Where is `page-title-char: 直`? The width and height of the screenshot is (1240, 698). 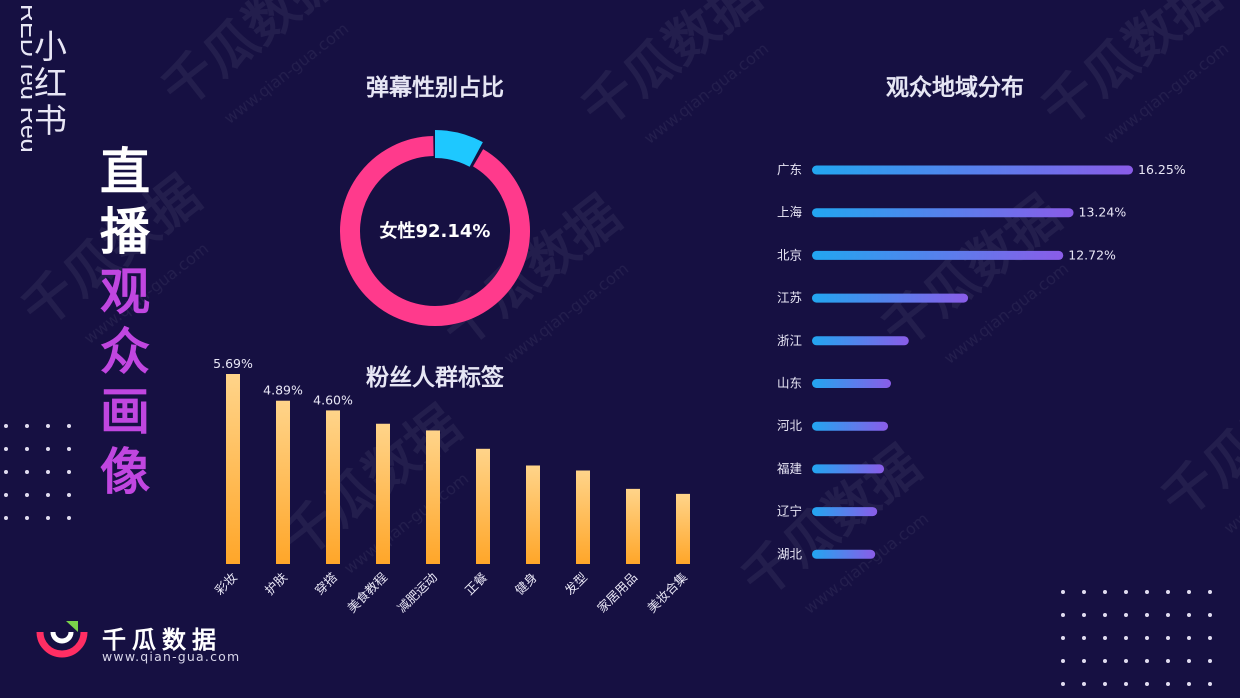
page-title-char: 直 is located at coordinates (125, 172).